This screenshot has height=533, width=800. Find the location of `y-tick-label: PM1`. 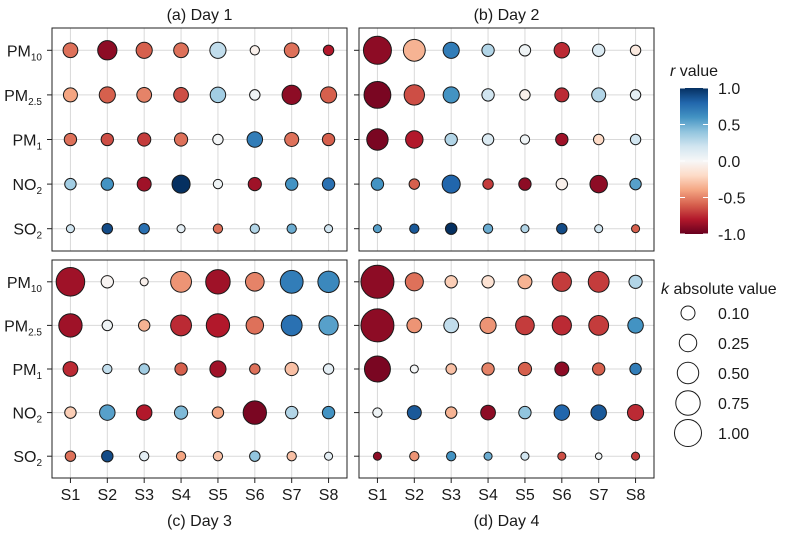

y-tick-label: PM1 is located at coordinates (27, 143).